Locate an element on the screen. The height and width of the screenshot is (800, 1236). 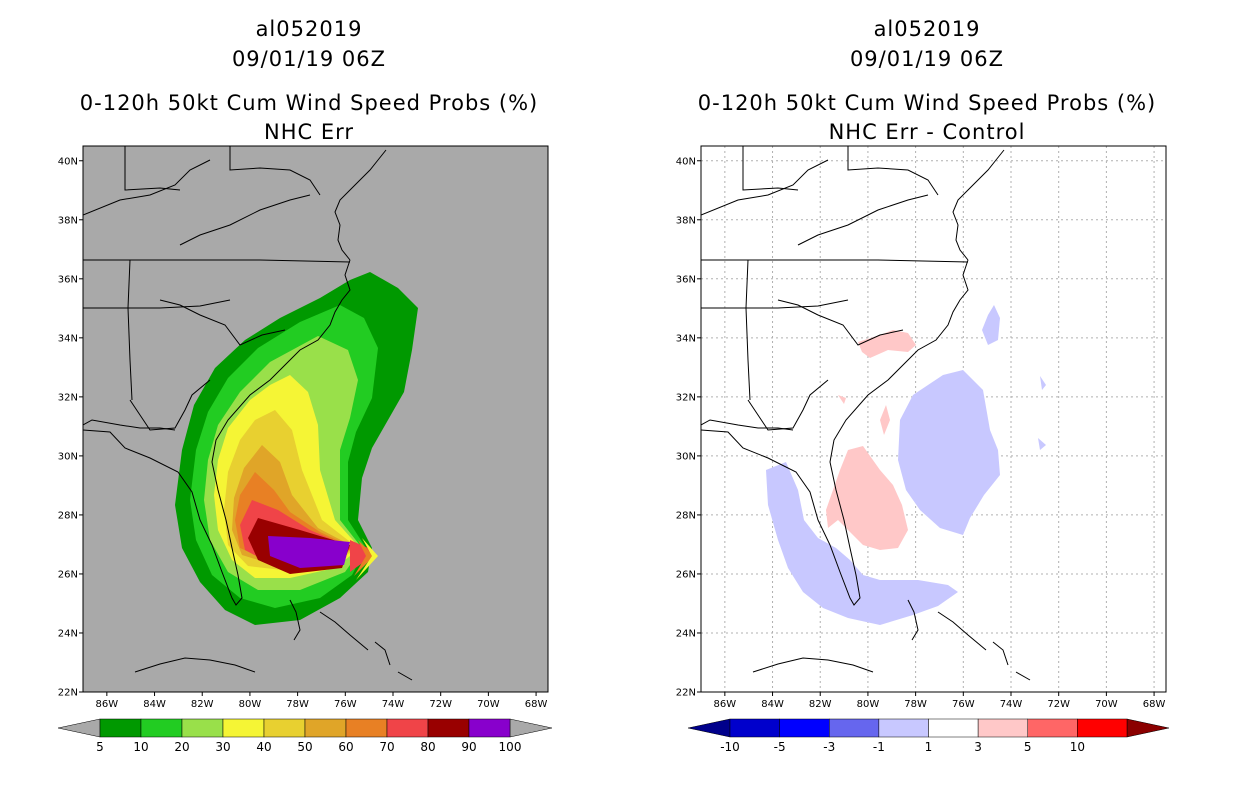
left-lat-label: 32N is located at coordinates (68, 397).